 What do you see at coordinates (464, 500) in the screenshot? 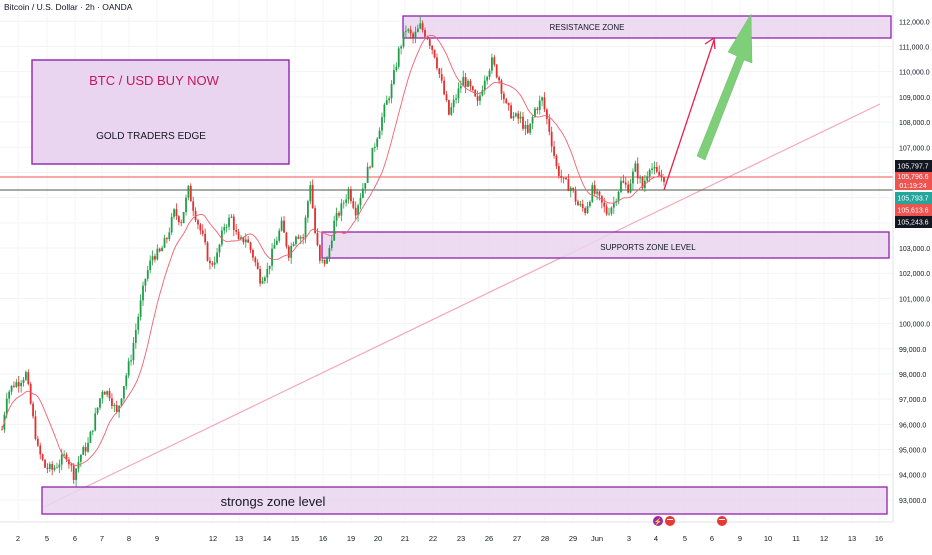
I see `strong-zone-box` at bounding box center [464, 500].